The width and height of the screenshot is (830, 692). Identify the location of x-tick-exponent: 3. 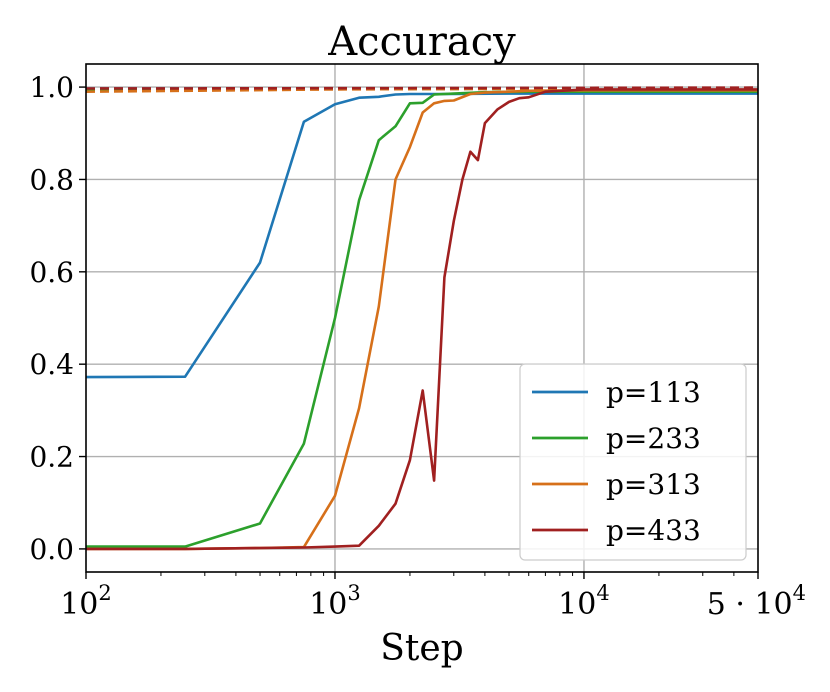
(353, 593).